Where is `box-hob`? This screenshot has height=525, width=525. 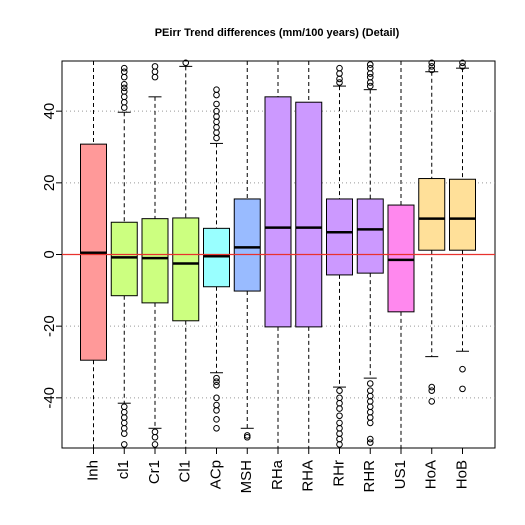 box-hob is located at coordinates (462, 214).